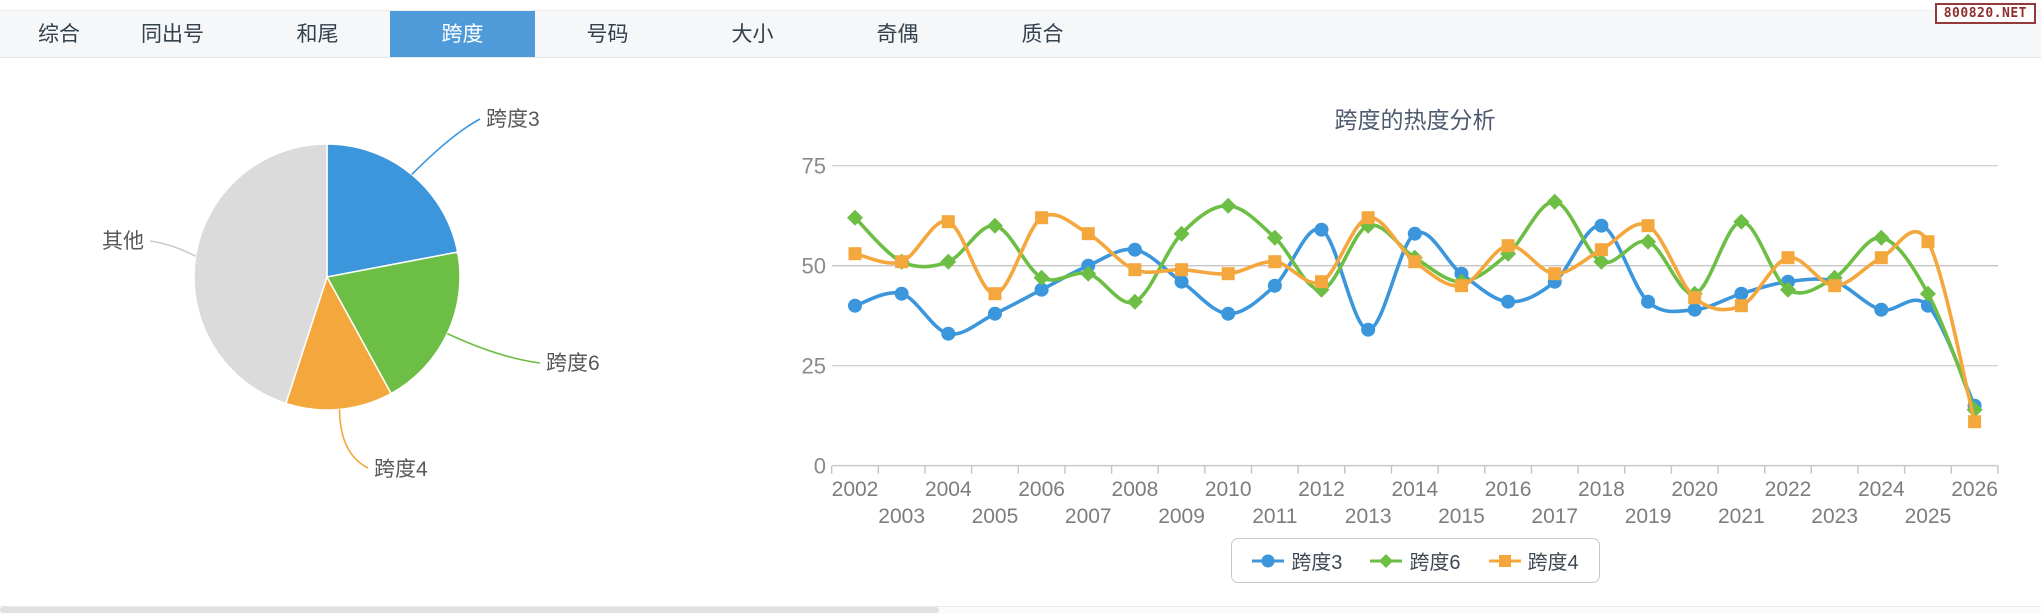 The image size is (2041, 614). What do you see at coordinates (1020, 610) in the screenshot?
I see `horizontal-scrollbar` at bounding box center [1020, 610].